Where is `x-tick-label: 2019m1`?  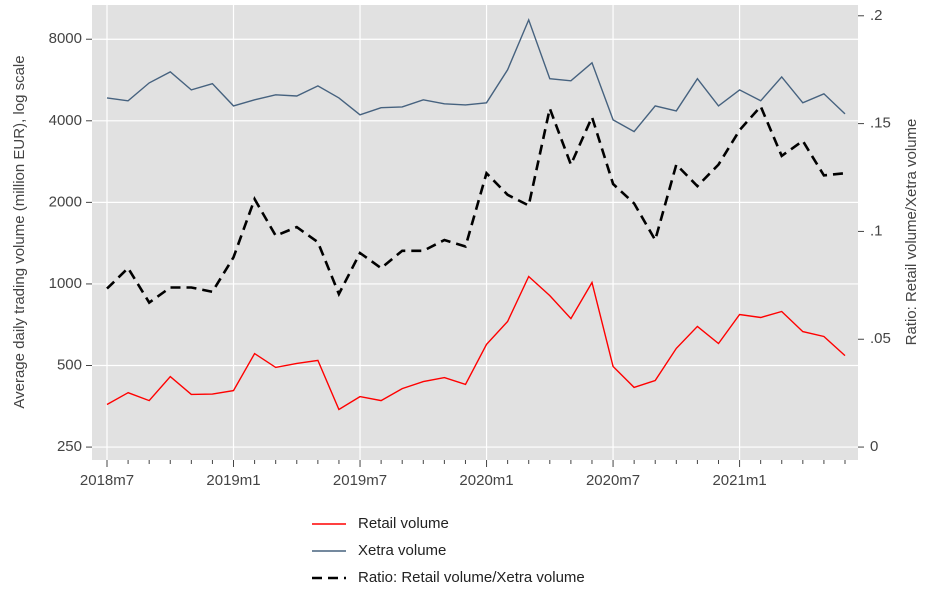
x-tick-label: 2019m1 is located at coordinates (233, 480).